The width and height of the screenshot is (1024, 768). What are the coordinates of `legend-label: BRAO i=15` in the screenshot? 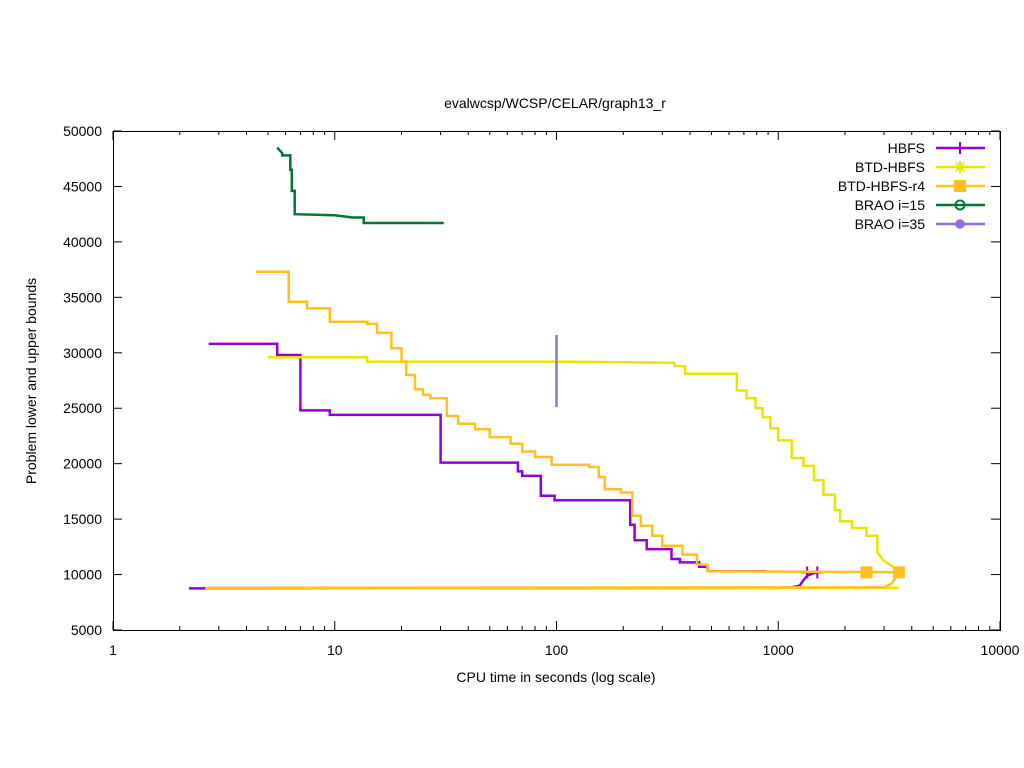 It's located at (890, 205).